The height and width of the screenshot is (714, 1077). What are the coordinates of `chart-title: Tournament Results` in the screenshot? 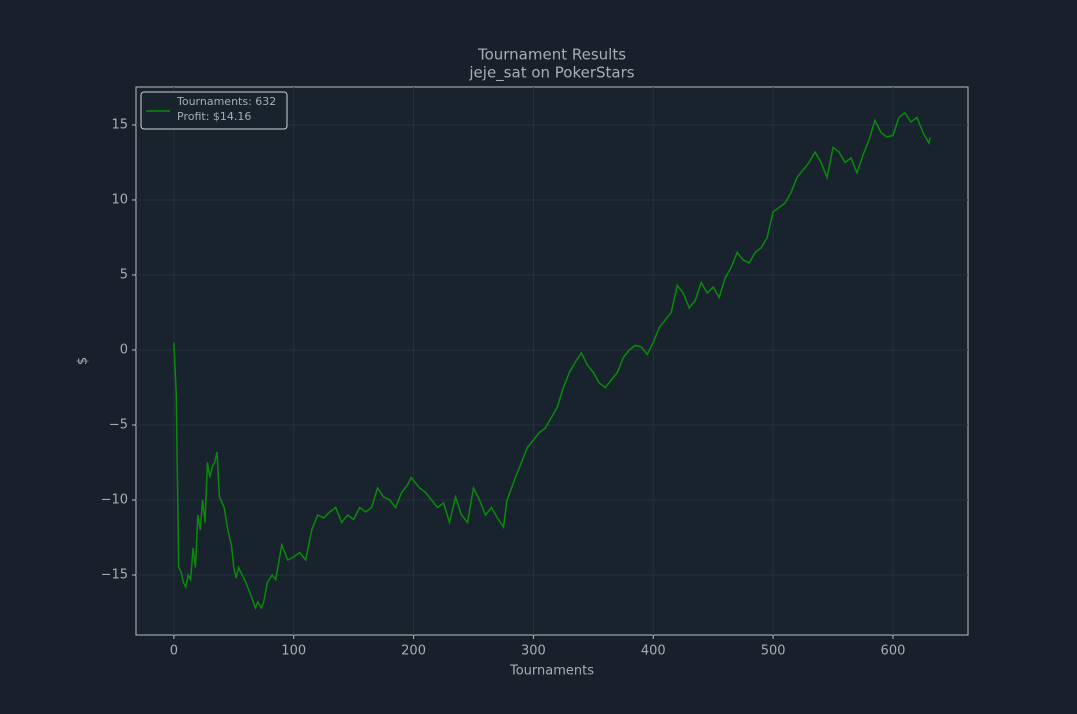 It's located at (551, 55).